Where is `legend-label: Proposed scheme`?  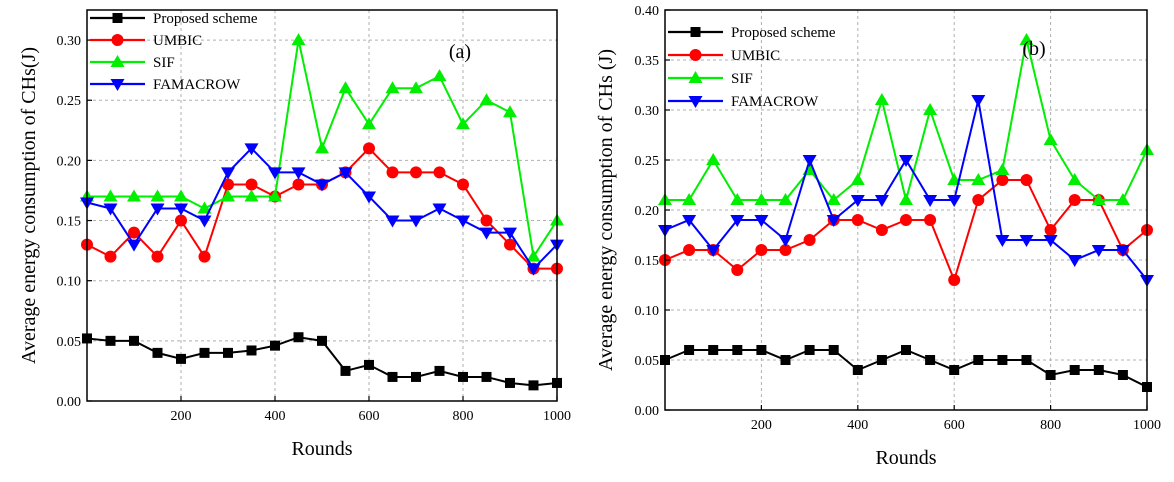
legend-label: Proposed scheme is located at coordinates (205, 19).